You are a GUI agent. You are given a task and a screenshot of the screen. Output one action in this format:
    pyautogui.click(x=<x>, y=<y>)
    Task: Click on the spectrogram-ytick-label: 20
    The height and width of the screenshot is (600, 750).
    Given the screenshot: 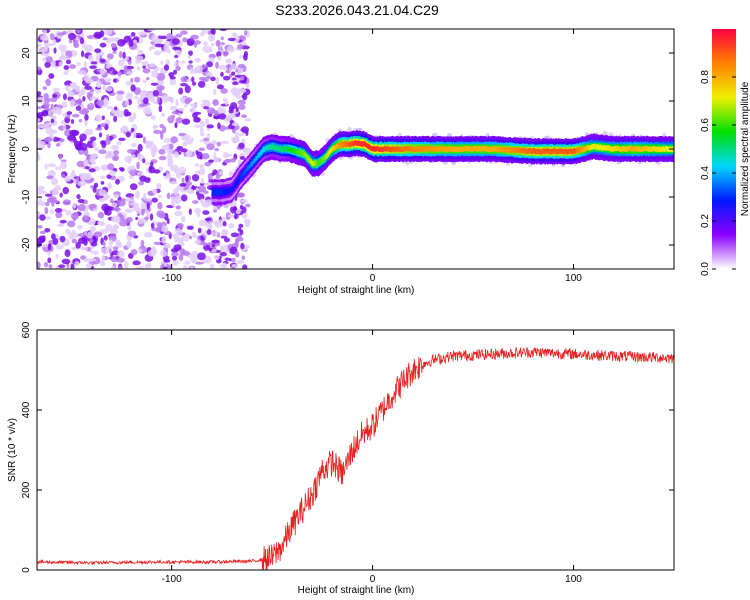 What is the action you would take?
    pyautogui.click(x=26, y=53)
    